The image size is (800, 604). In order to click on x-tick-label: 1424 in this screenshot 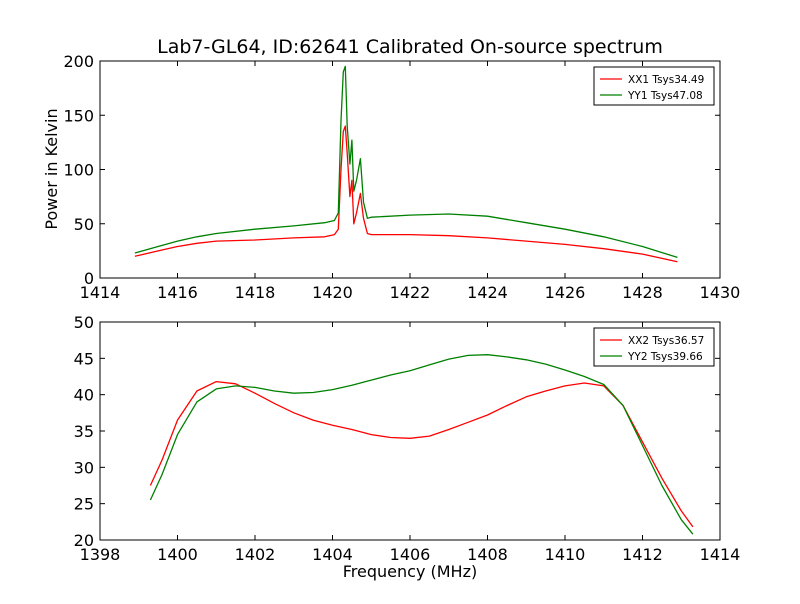, I will do `click(487, 292)`.